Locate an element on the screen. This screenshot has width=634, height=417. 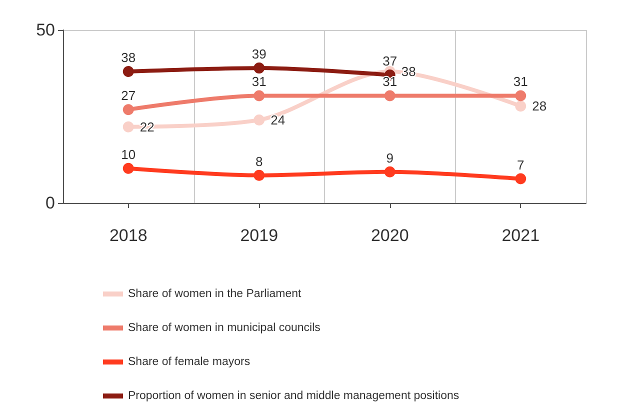
legend-label: Share of women in municipal councils is located at coordinates (224, 328).